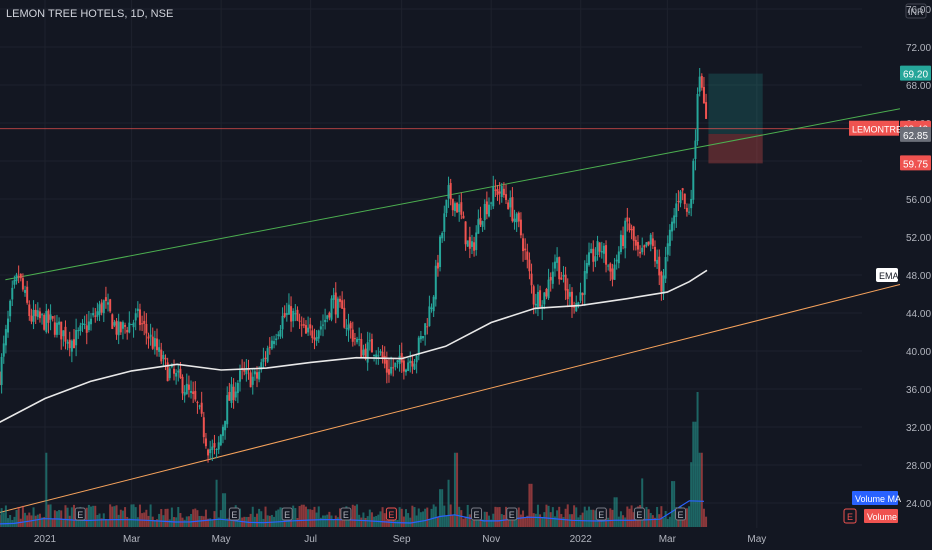 Image resolution: width=932 pixels, height=550 pixels. I want to click on position-target-zone, so click(735, 103).